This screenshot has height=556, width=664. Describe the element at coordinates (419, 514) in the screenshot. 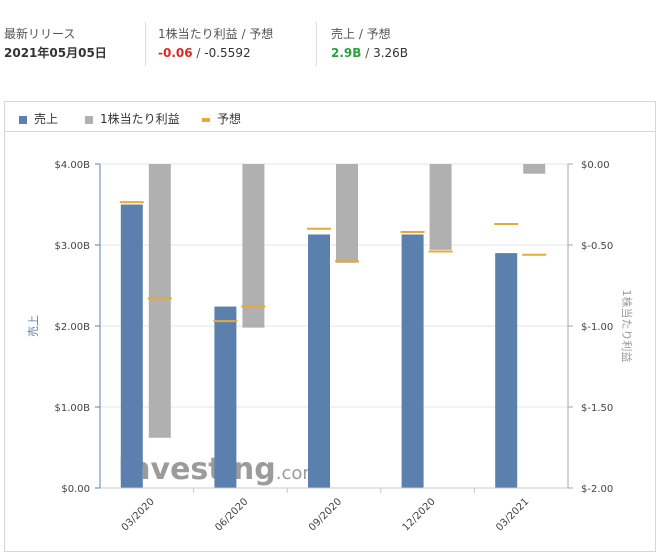

I see `x-tick-label: 12/2020` at that location.